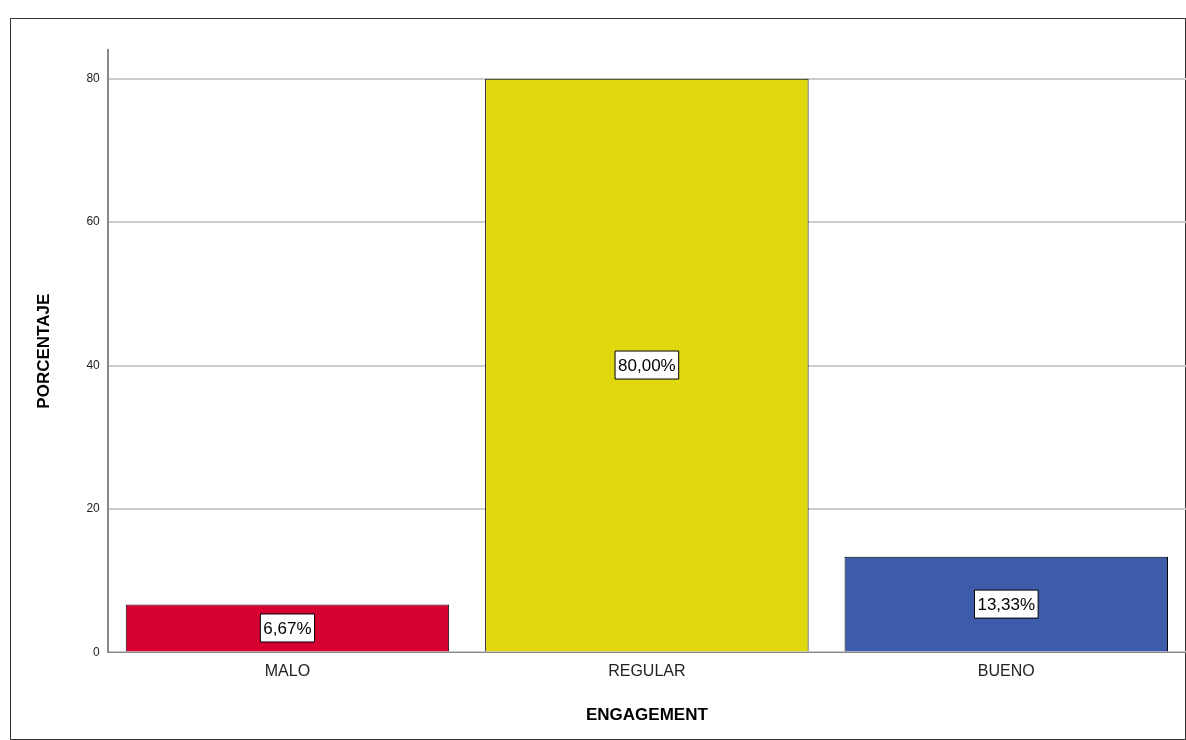  I want to click on y-tick-label: 20, so click(93, 508).